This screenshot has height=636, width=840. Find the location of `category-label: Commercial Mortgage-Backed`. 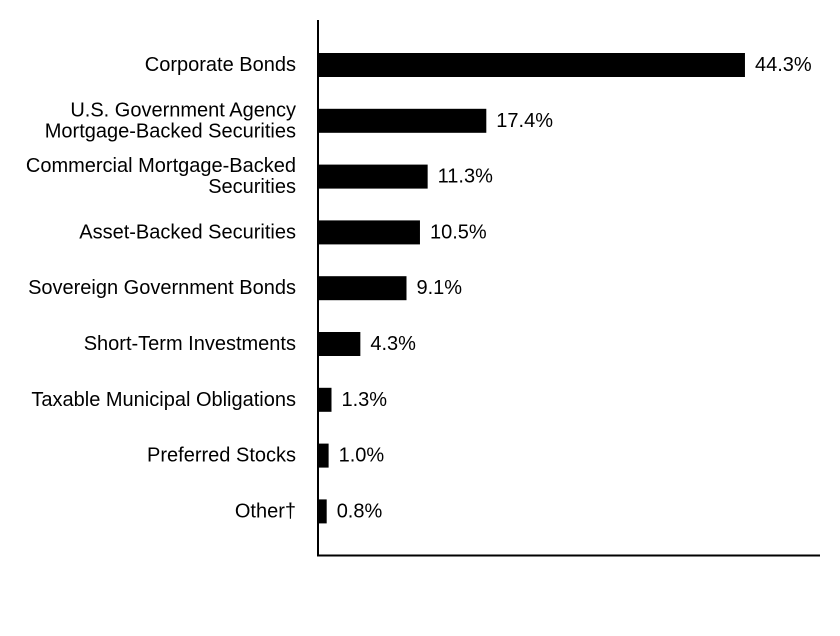

category-label: Commercial Mortgage-Backed is located at coordinates (161, 166).